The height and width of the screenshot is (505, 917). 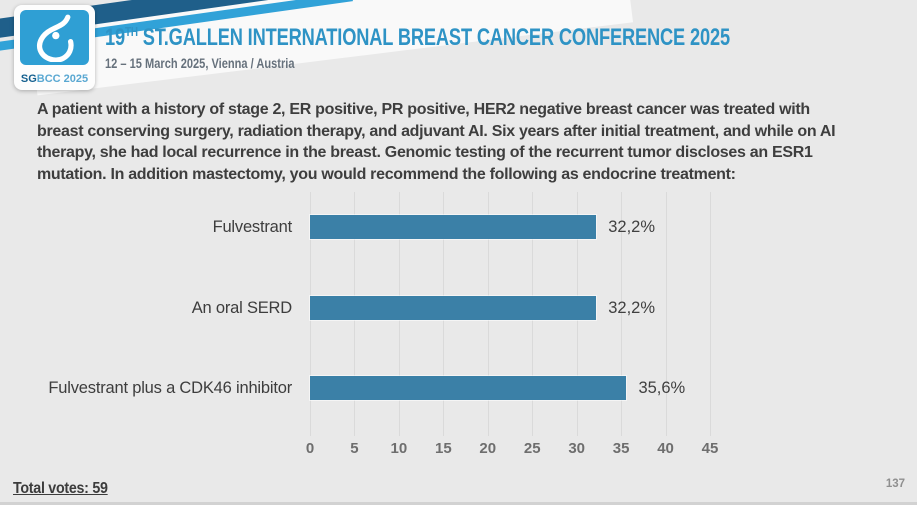 I want to click on logo-text-sg: SG, so click(x=28, y=79).